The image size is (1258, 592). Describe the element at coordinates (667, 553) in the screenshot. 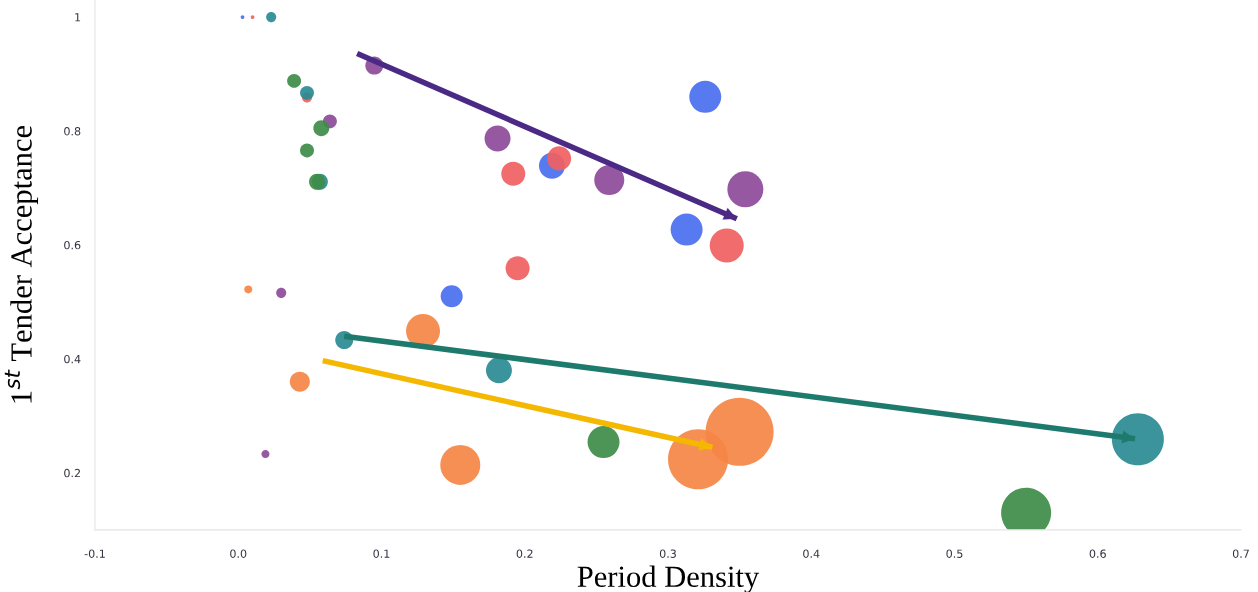

I see `x-tick-label: 0.3` at that location.